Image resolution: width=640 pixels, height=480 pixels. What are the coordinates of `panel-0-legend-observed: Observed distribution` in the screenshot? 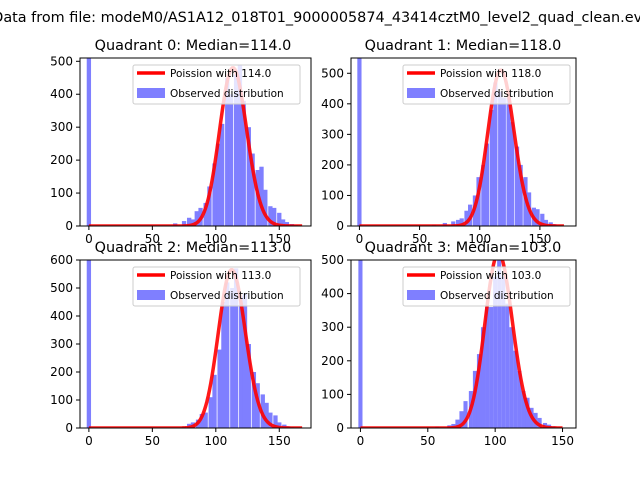 It's located at (227, 94).